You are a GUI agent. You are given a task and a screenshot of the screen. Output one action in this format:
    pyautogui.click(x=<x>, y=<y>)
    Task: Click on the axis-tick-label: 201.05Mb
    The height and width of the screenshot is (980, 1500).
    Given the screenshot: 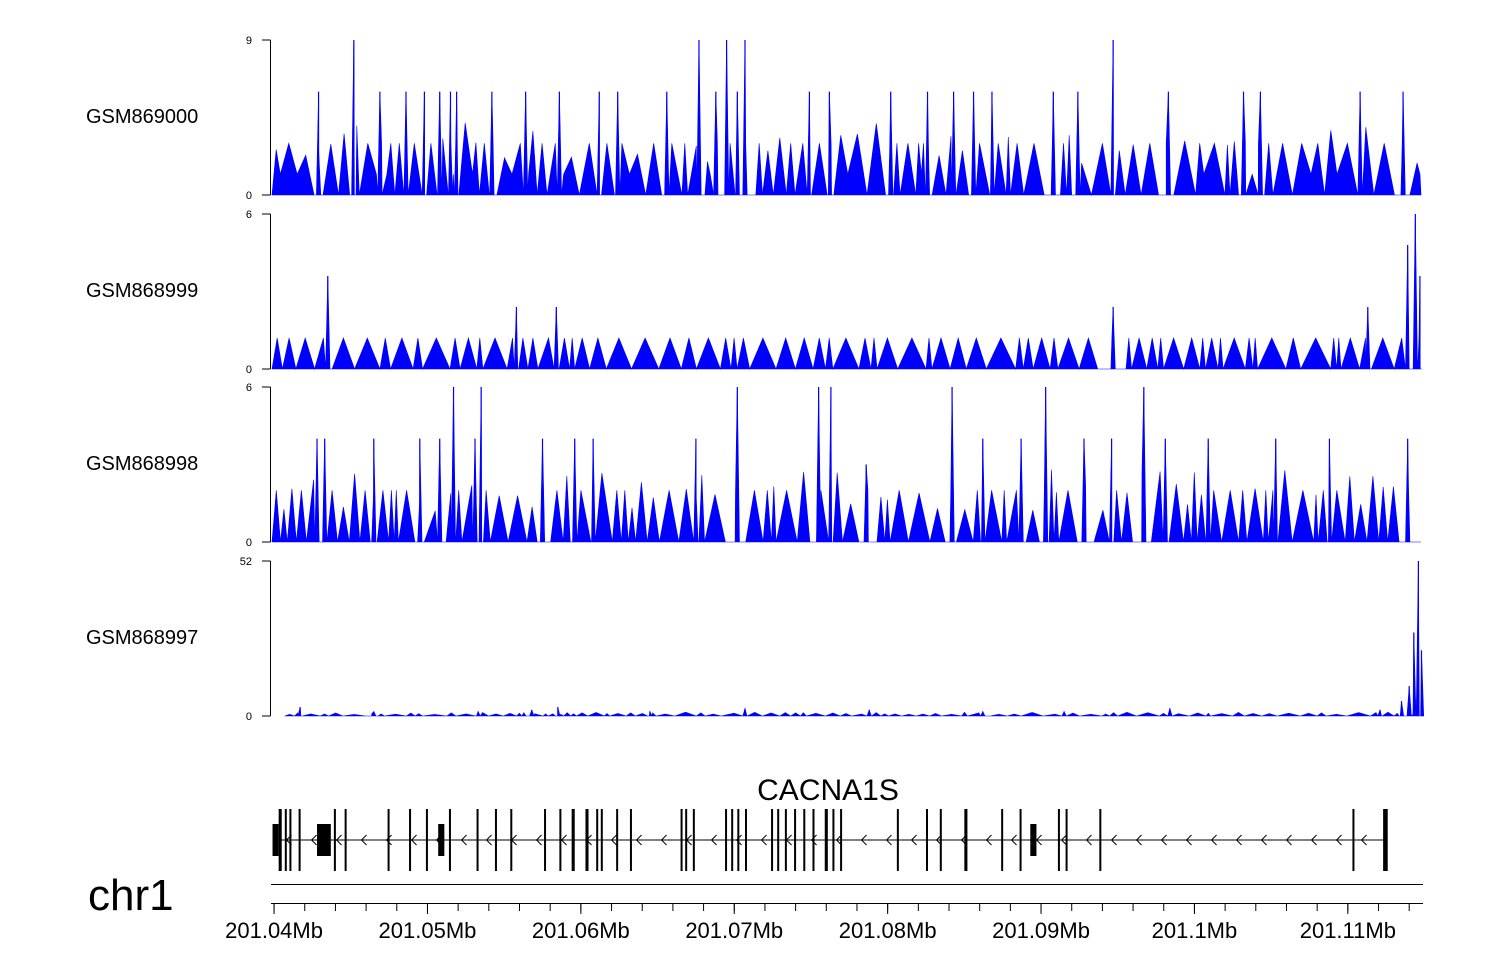 What is the action you would take?
    pyautogui.click(x=428, y=930)
    